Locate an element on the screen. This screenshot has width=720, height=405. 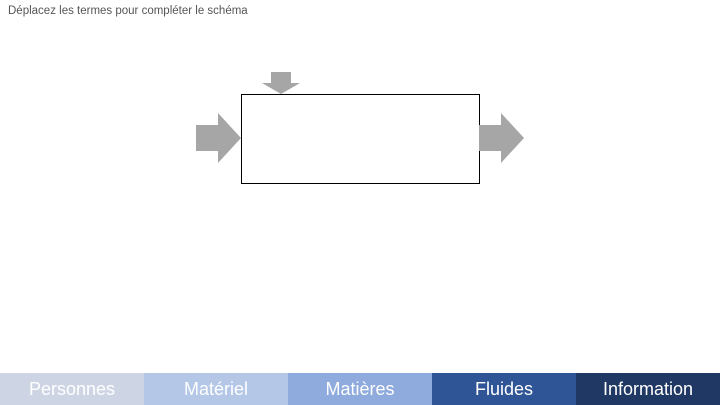
process-box-drop-zone is located at coordinates (360, 139).